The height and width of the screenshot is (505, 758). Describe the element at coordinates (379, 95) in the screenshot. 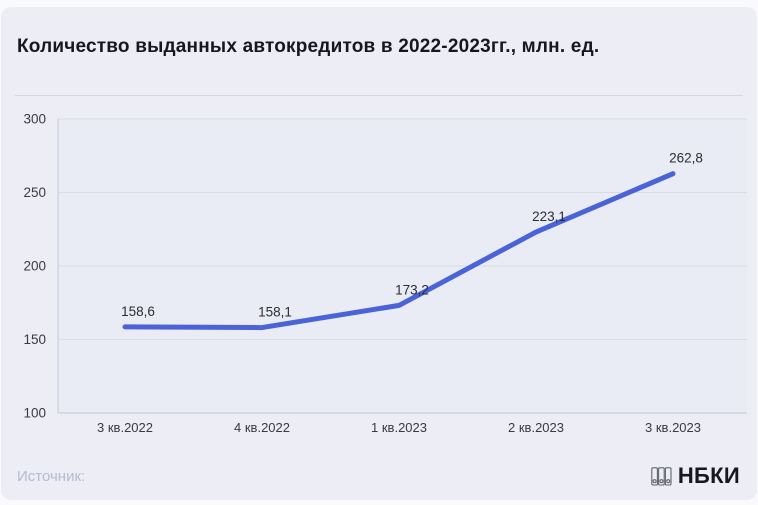

I see `title-divider` at that location.